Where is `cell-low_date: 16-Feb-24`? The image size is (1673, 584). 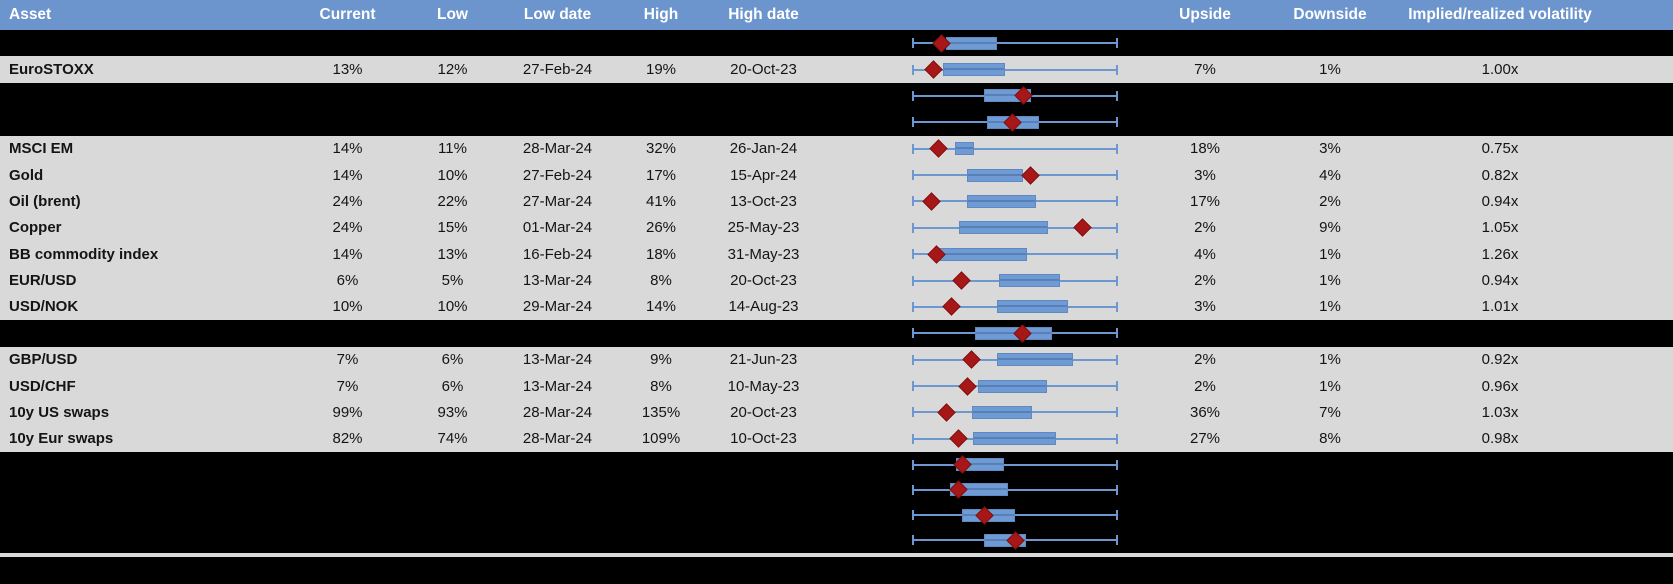 cell-low_date: 16-Feb-24 is located at coordinates (557, 254).